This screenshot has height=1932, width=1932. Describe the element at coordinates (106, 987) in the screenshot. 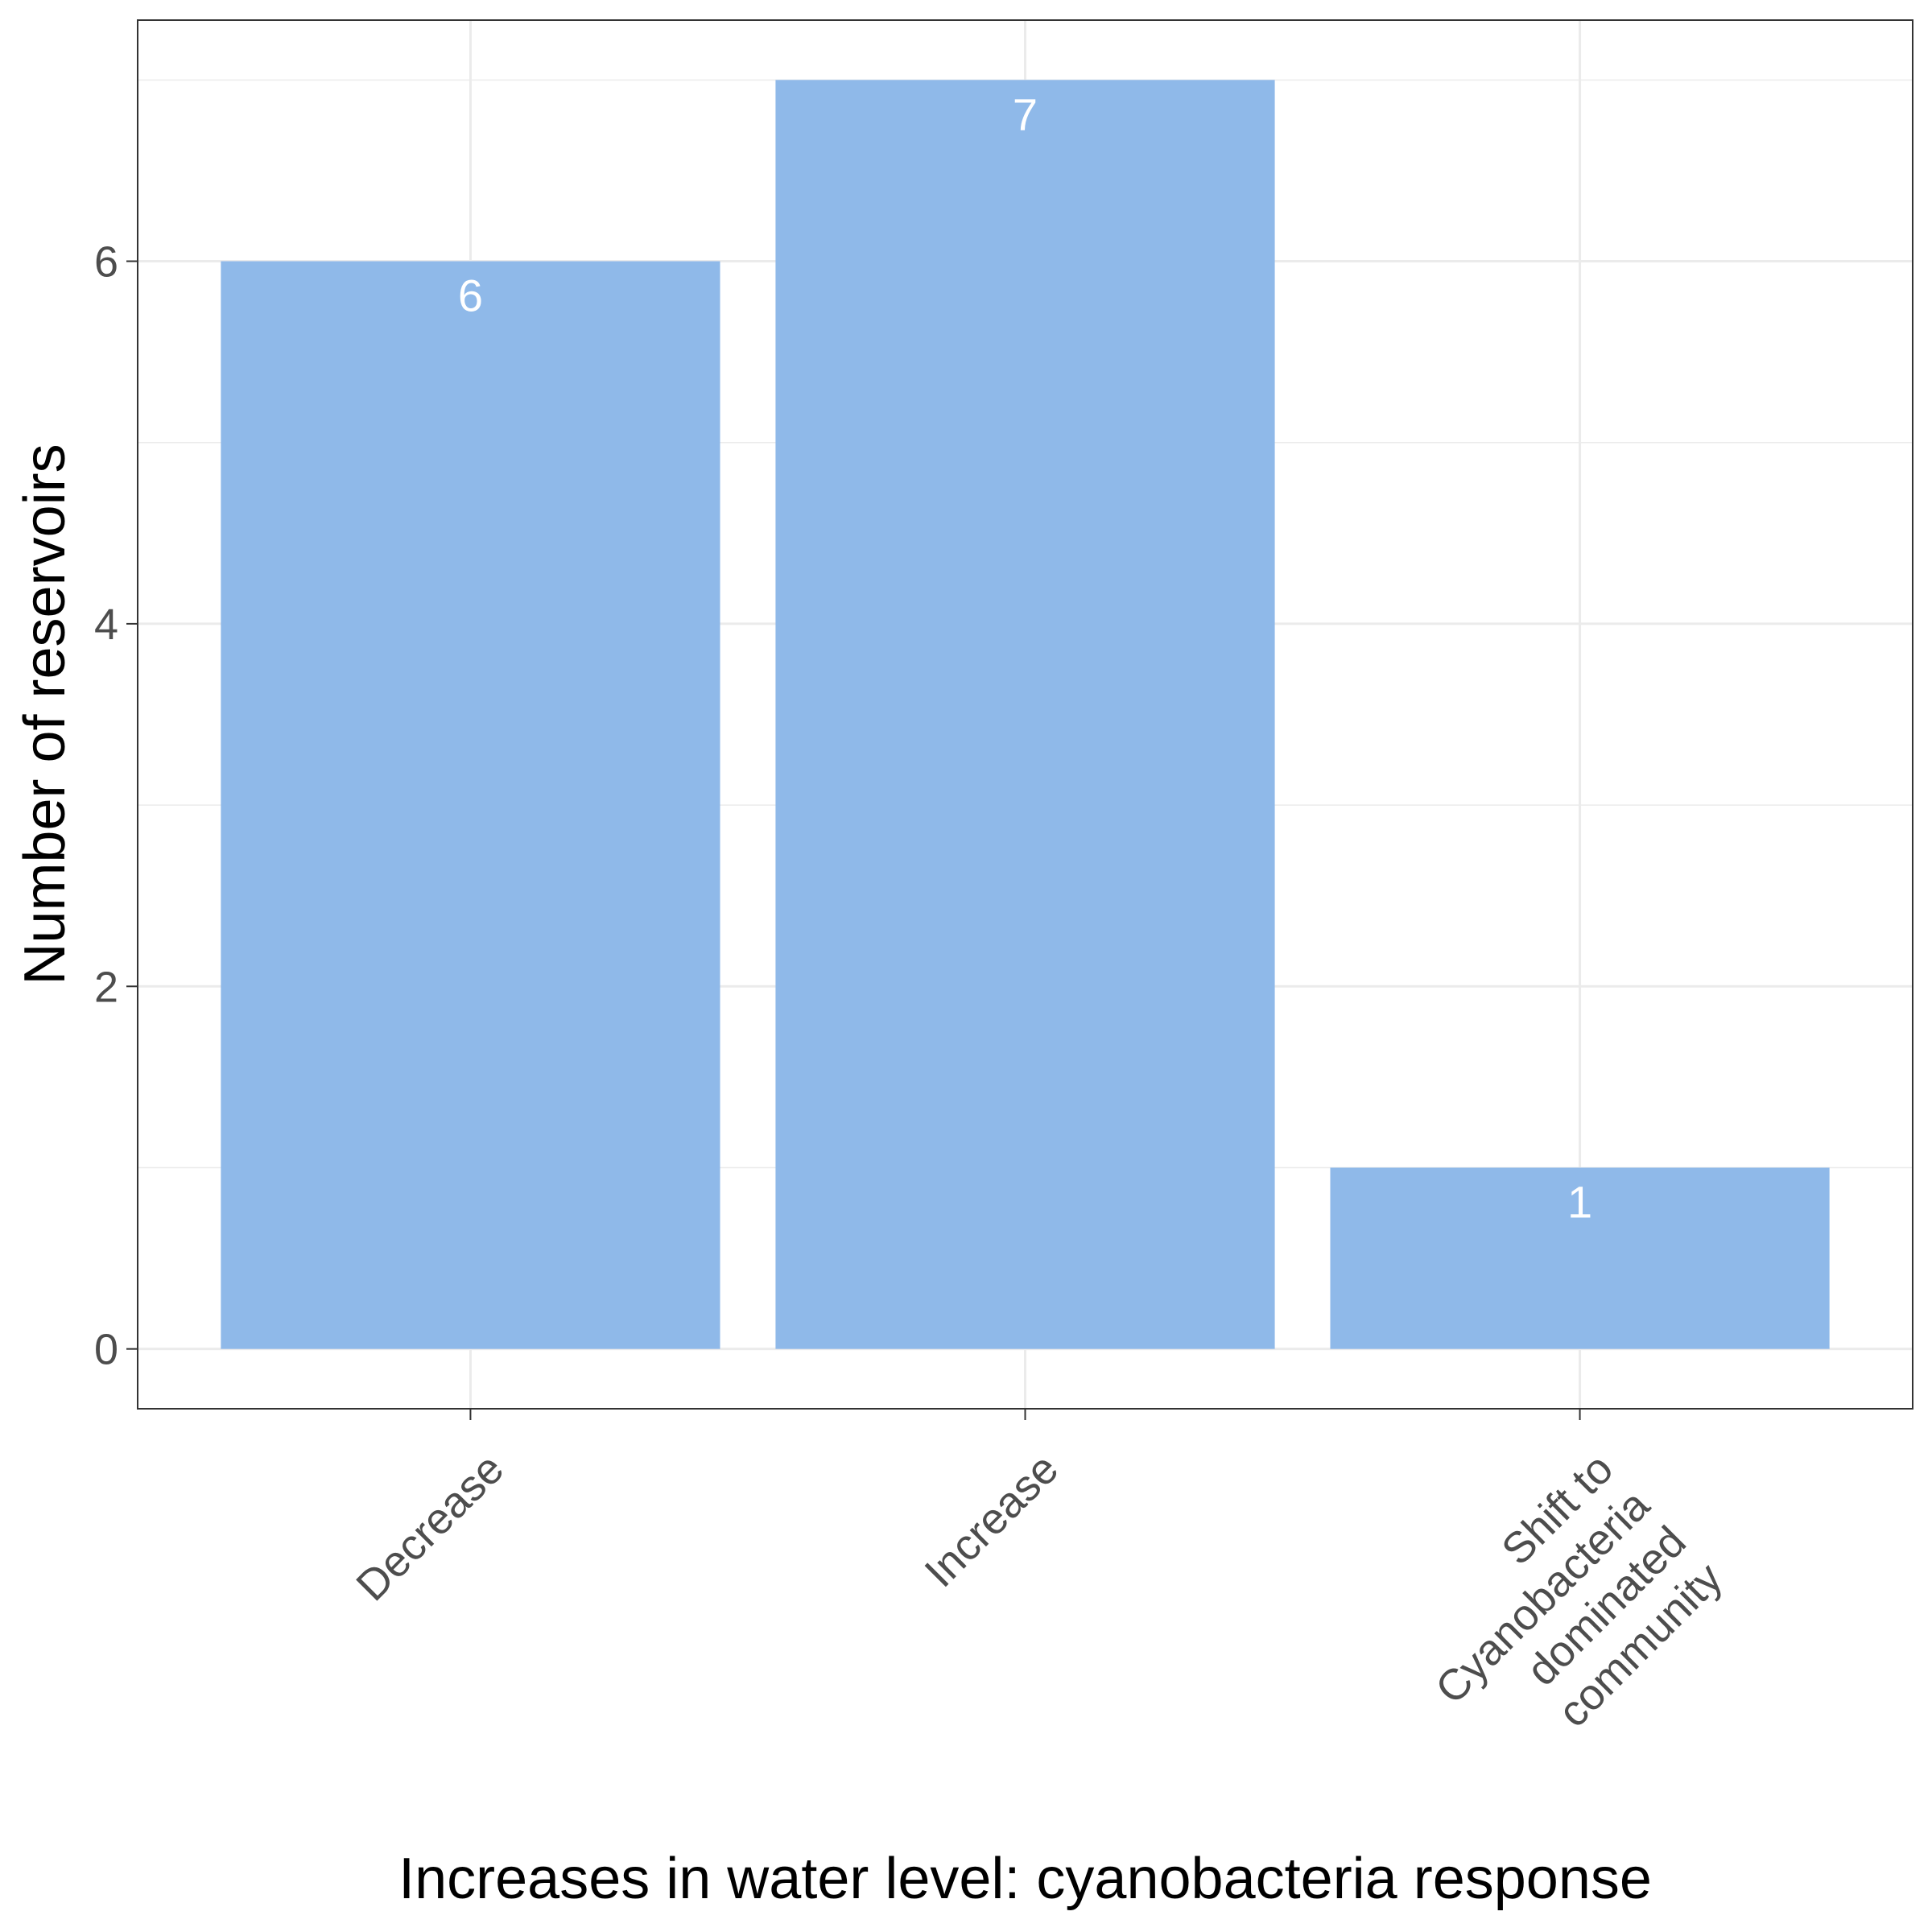

I see `y-tick-label: 2` at that location.